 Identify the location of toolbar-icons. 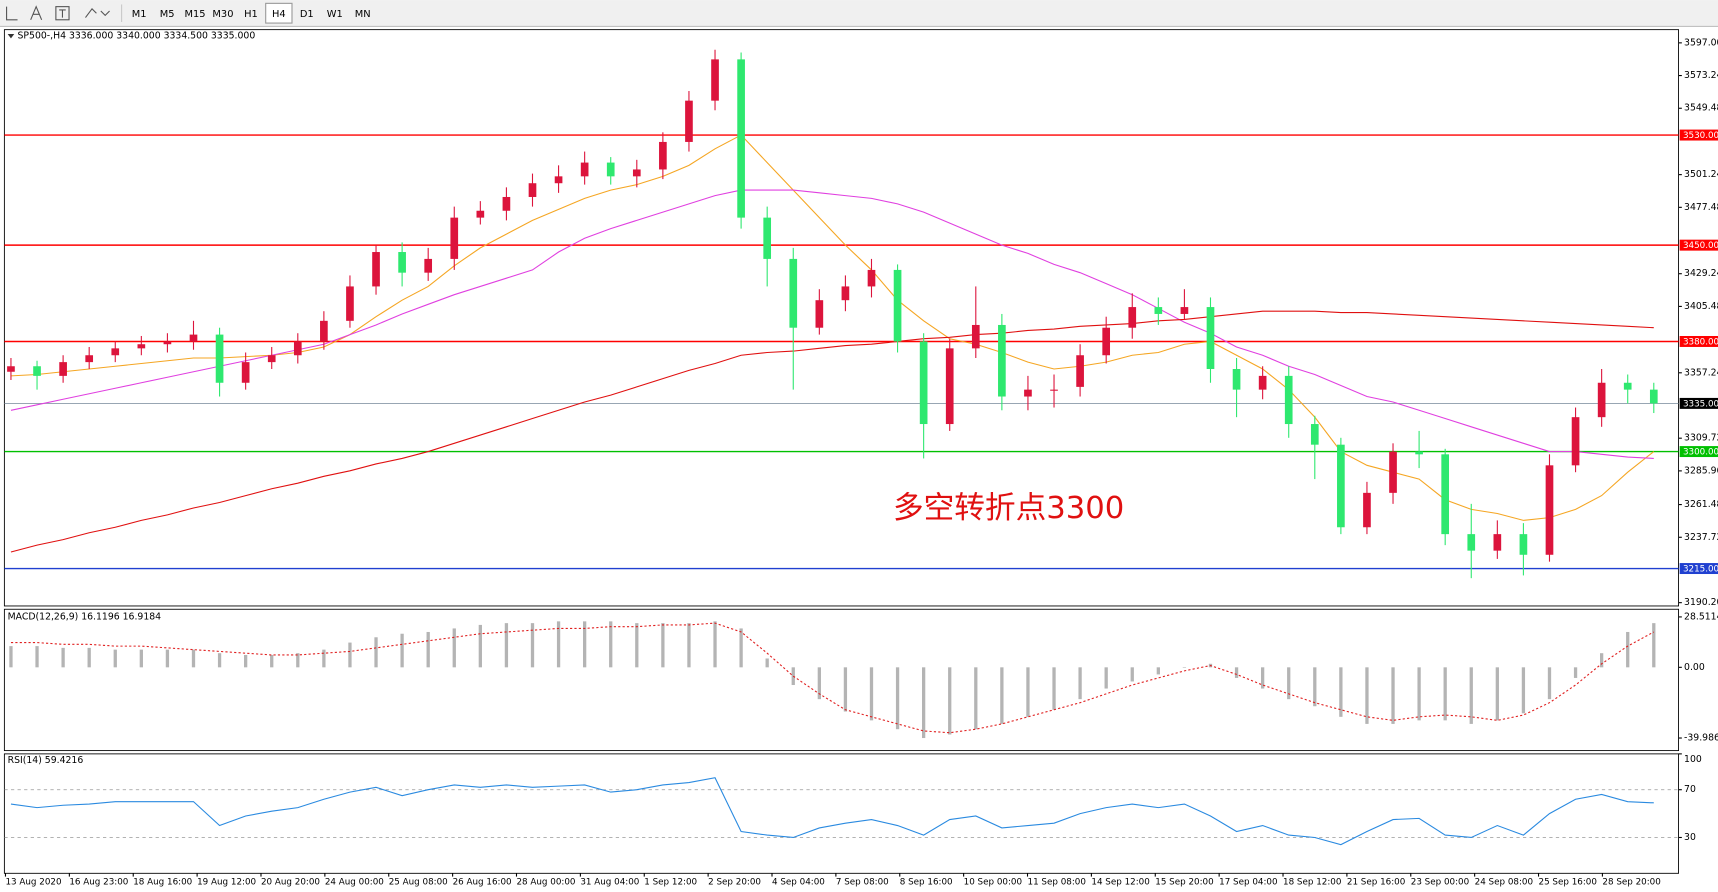
(64, 13).